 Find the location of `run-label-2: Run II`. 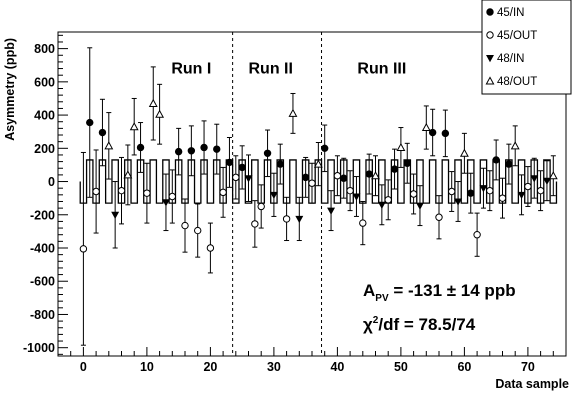

run-label-2: Run II is located at coordinates (271, 69).